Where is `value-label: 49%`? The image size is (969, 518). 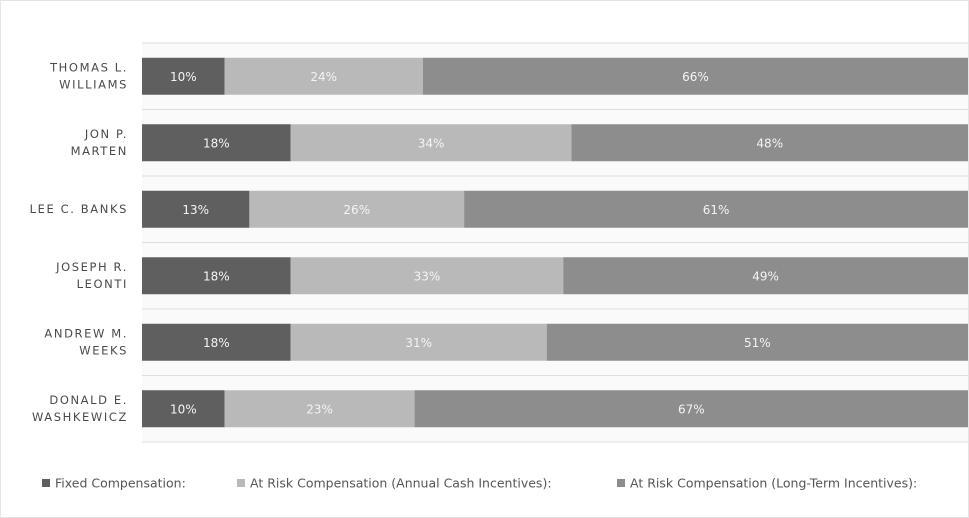
value-label: 49% is located at coordinates (765, 276).